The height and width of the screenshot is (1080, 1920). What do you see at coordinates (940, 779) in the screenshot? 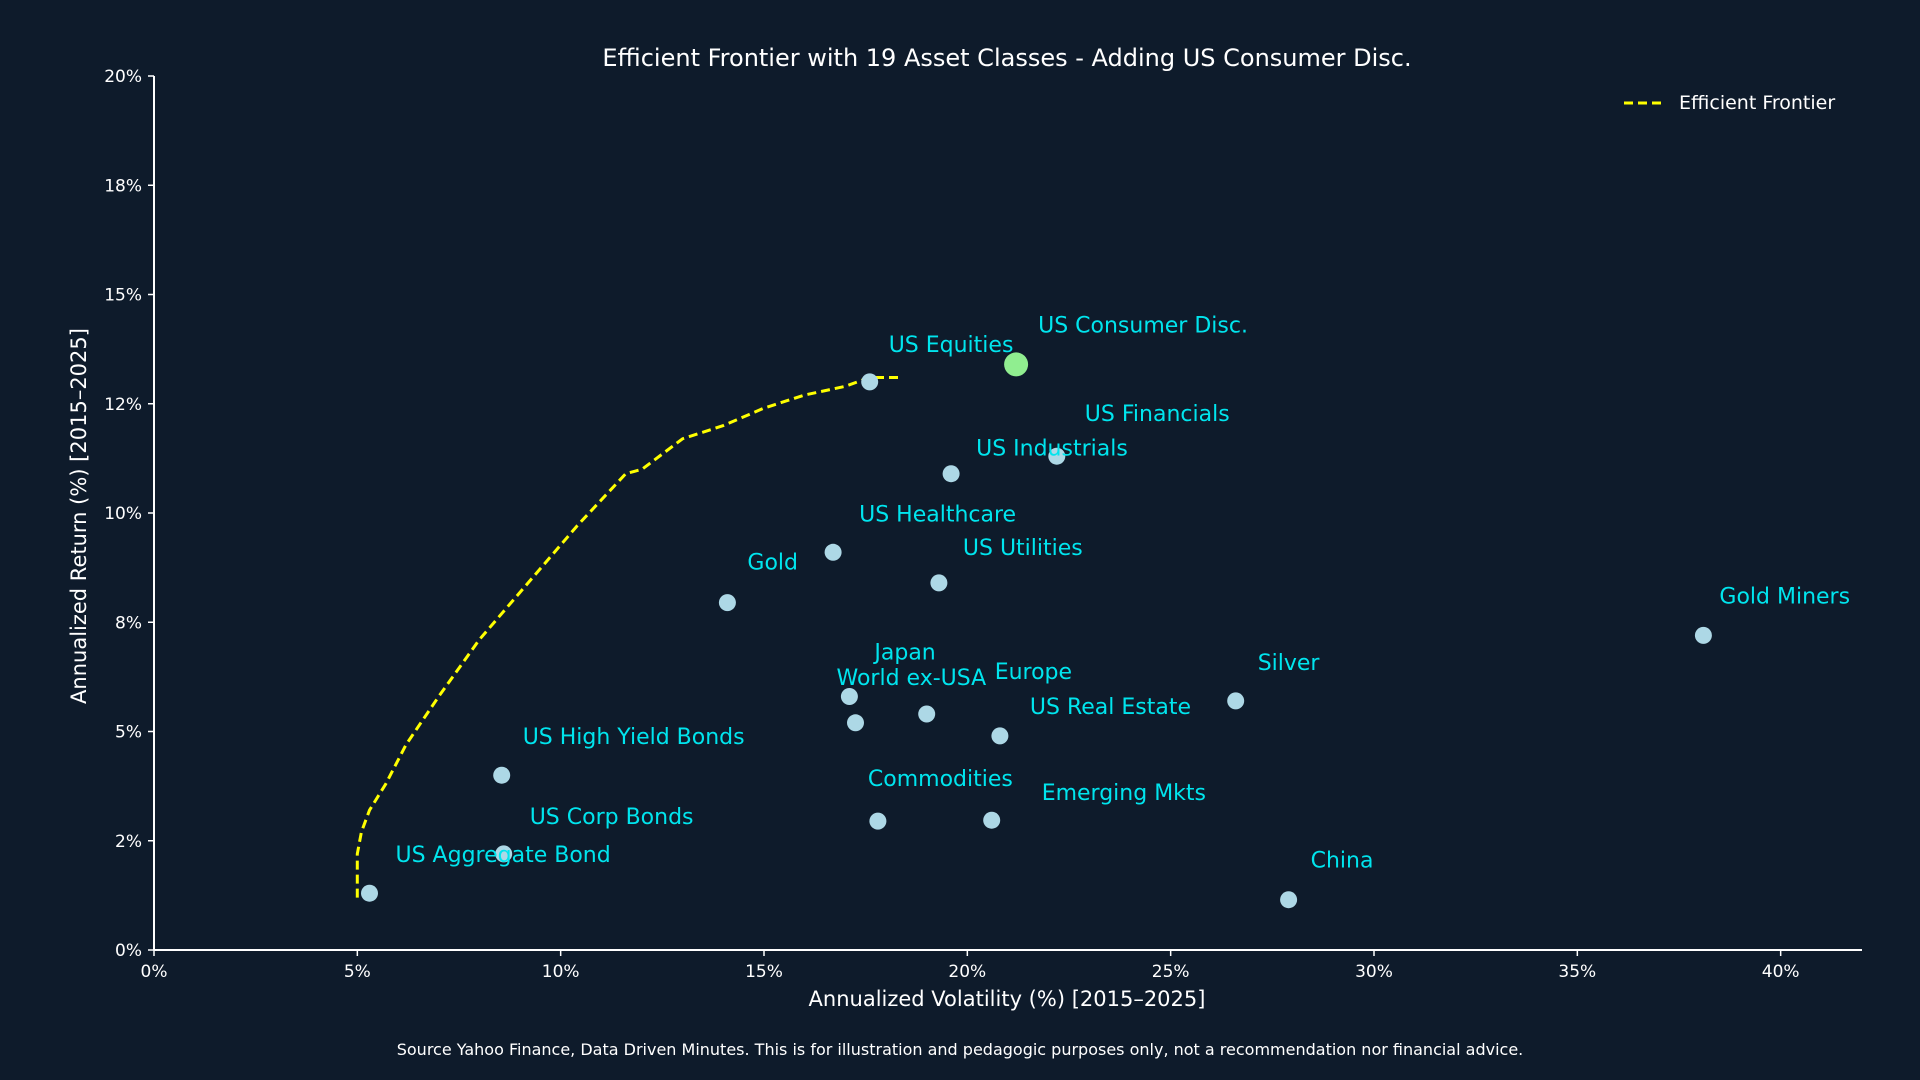
I see `label-commodities: Commodities` at bounding box center [940, 779].